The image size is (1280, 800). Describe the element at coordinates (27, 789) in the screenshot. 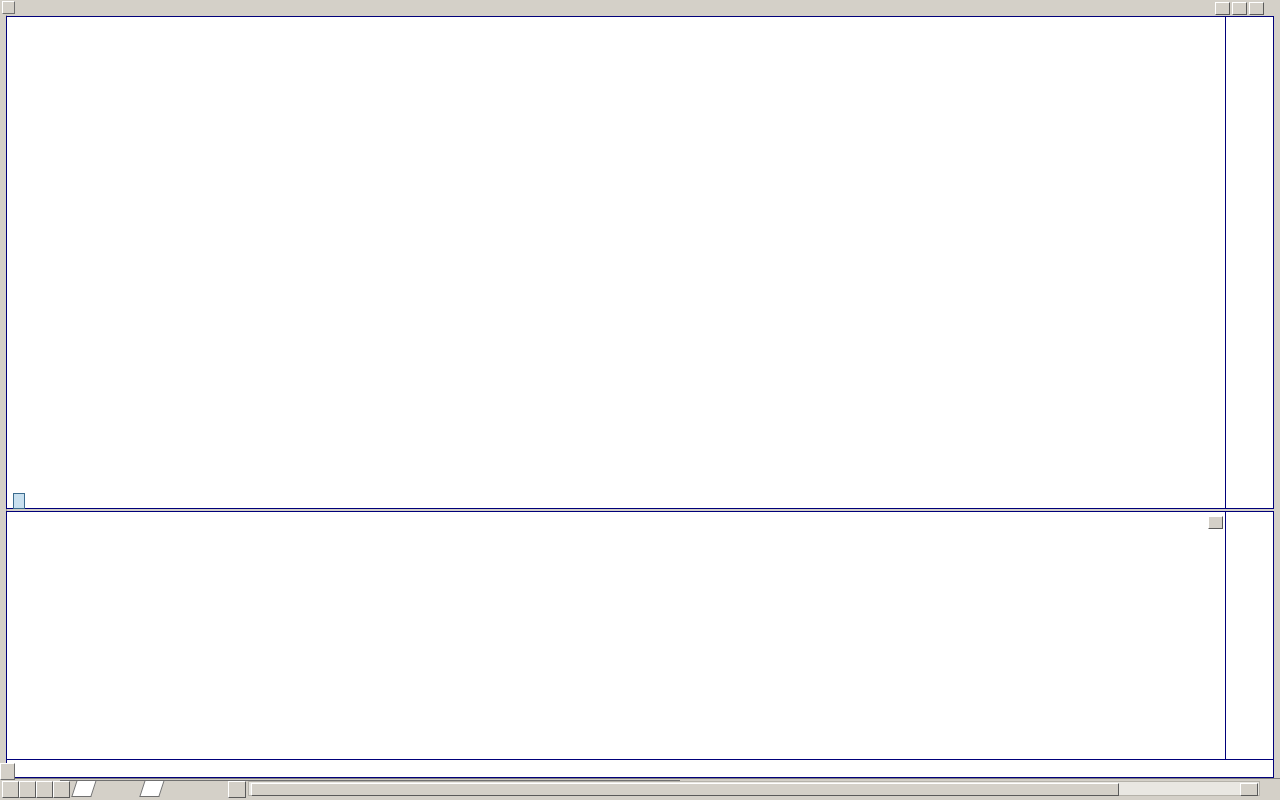

I see `prev-sheet-icon` at that location.